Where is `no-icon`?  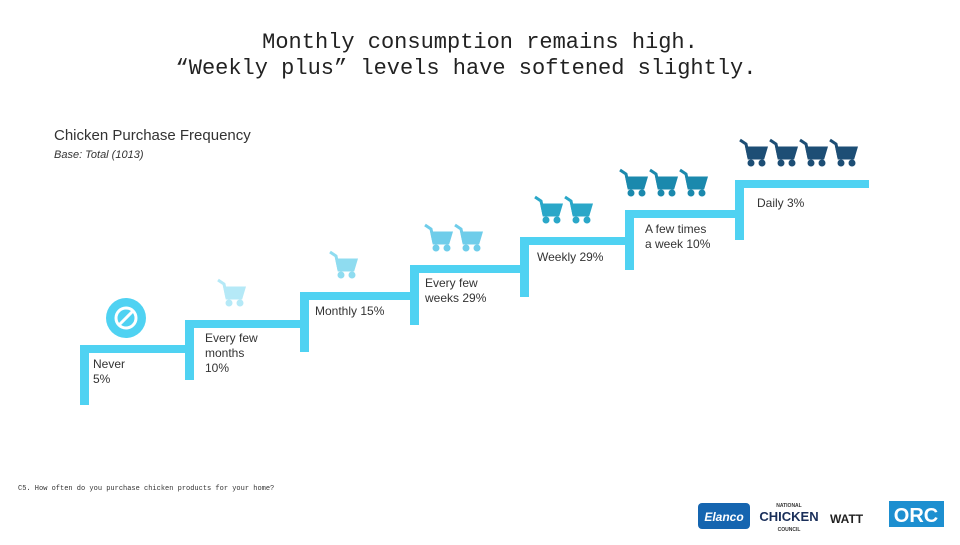 no-icon is located at coordinates (126, 318).